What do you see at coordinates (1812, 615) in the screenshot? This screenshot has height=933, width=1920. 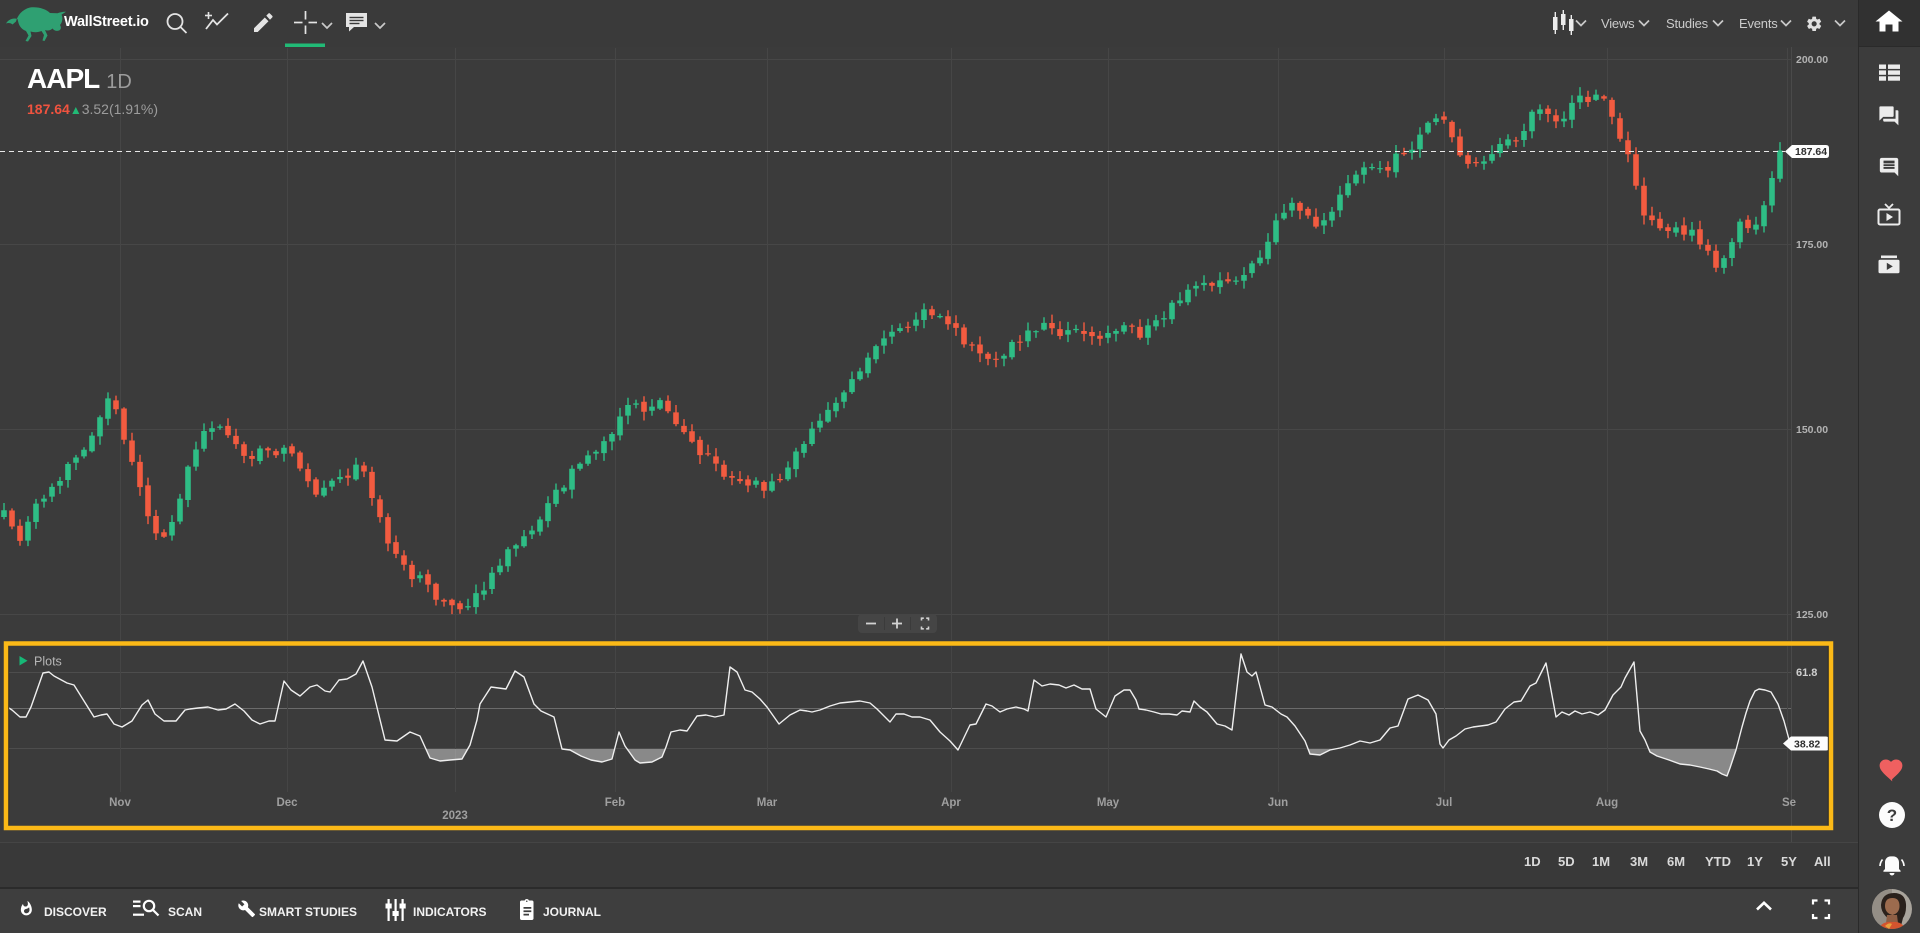 I see `svg-text: 125.00` at bounding box center [1812, 615].